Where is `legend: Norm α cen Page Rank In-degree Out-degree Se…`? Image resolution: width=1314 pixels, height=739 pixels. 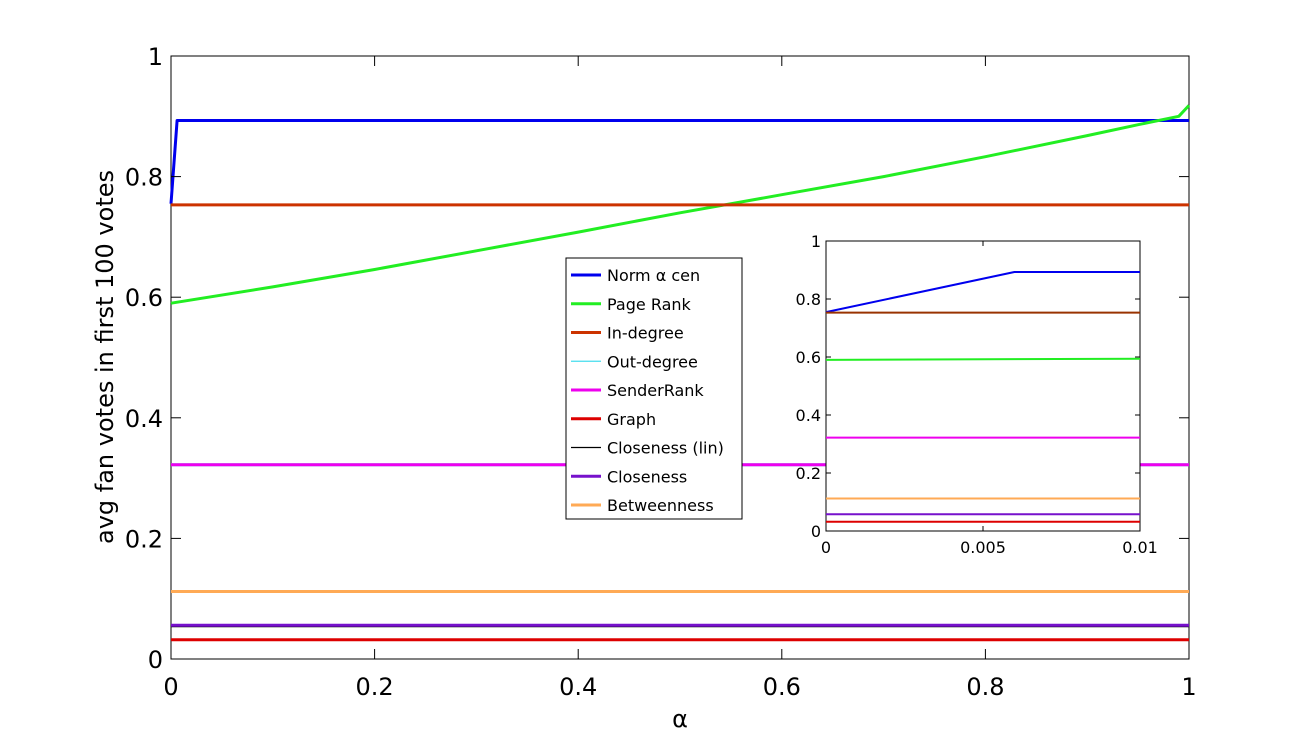 legend: Norm α cen Page Rank In-degree Out-degree Se… is located at coordinates (654, 388).